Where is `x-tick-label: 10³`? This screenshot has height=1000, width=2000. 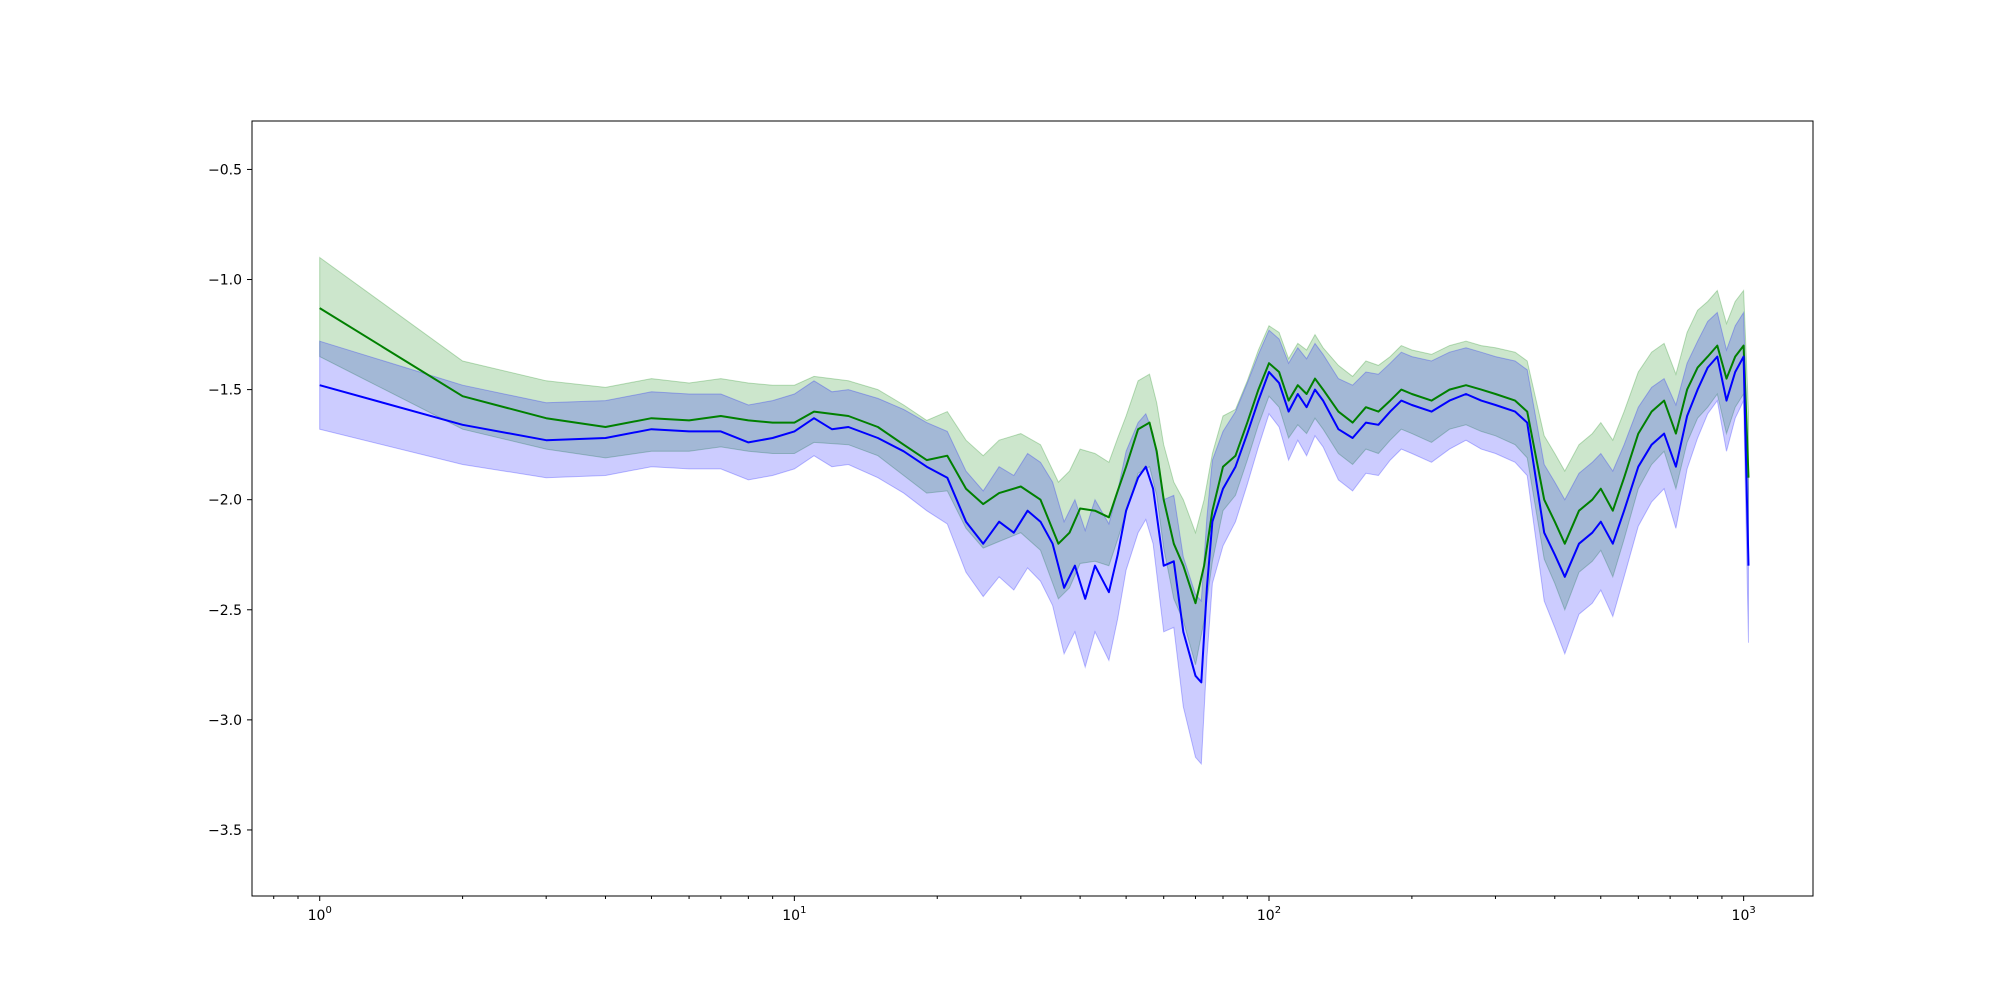
x-tick-label: 10³ is located at coordinates (1744, 914).